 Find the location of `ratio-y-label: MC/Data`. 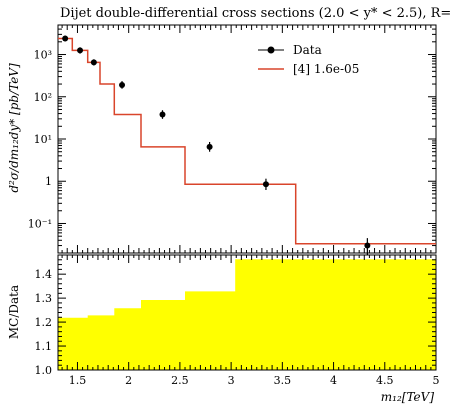

ratio-y-label: MC/Data is located at coordinates (14, 312).